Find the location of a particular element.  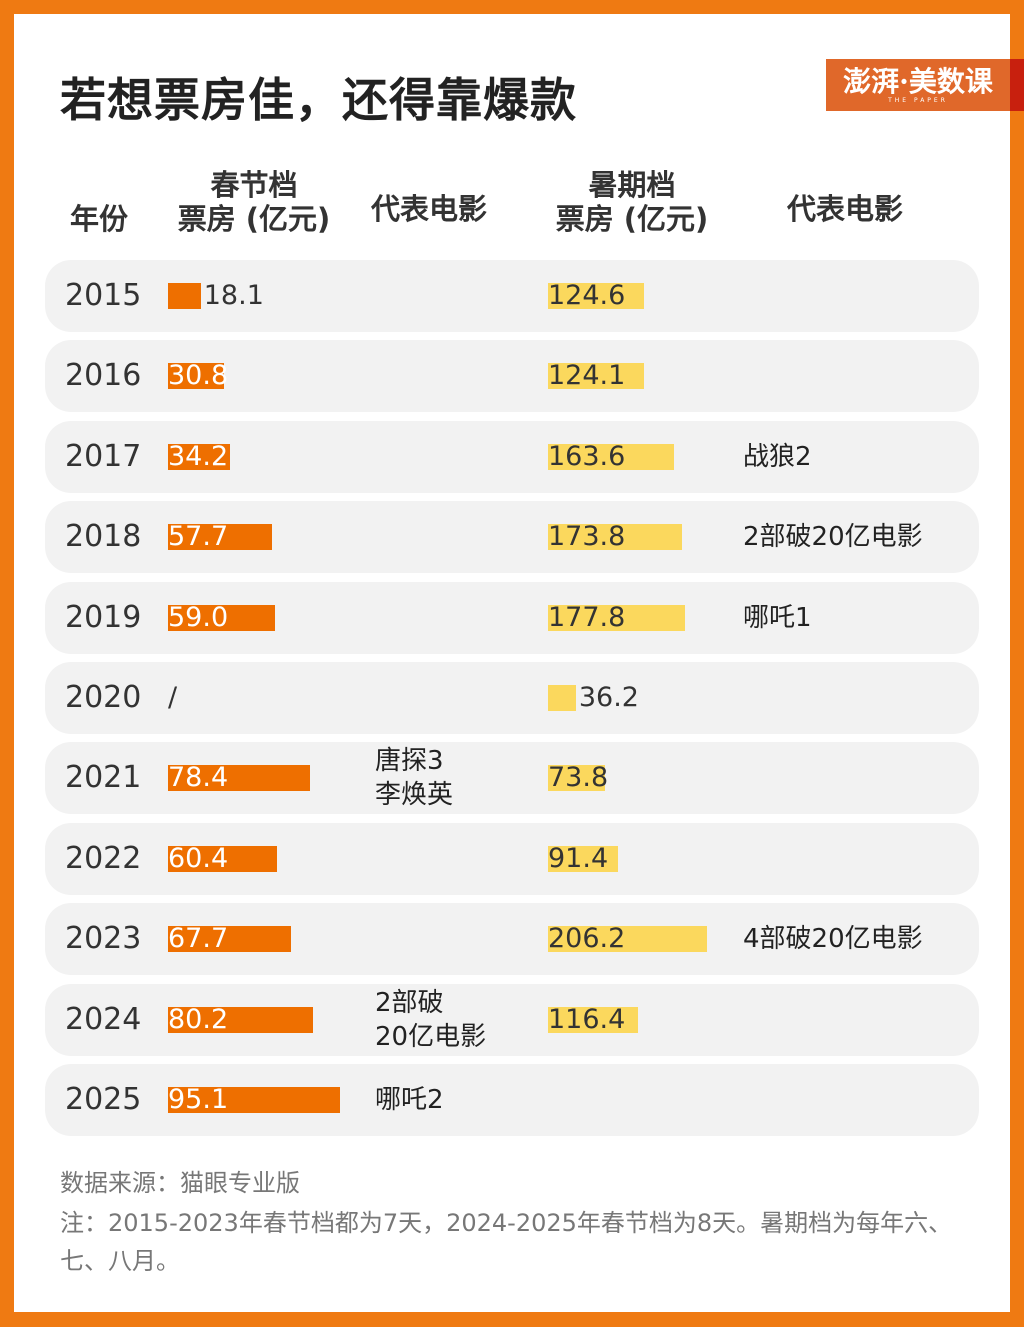

year-cell: 2017 is located at coordinates (103, 456).